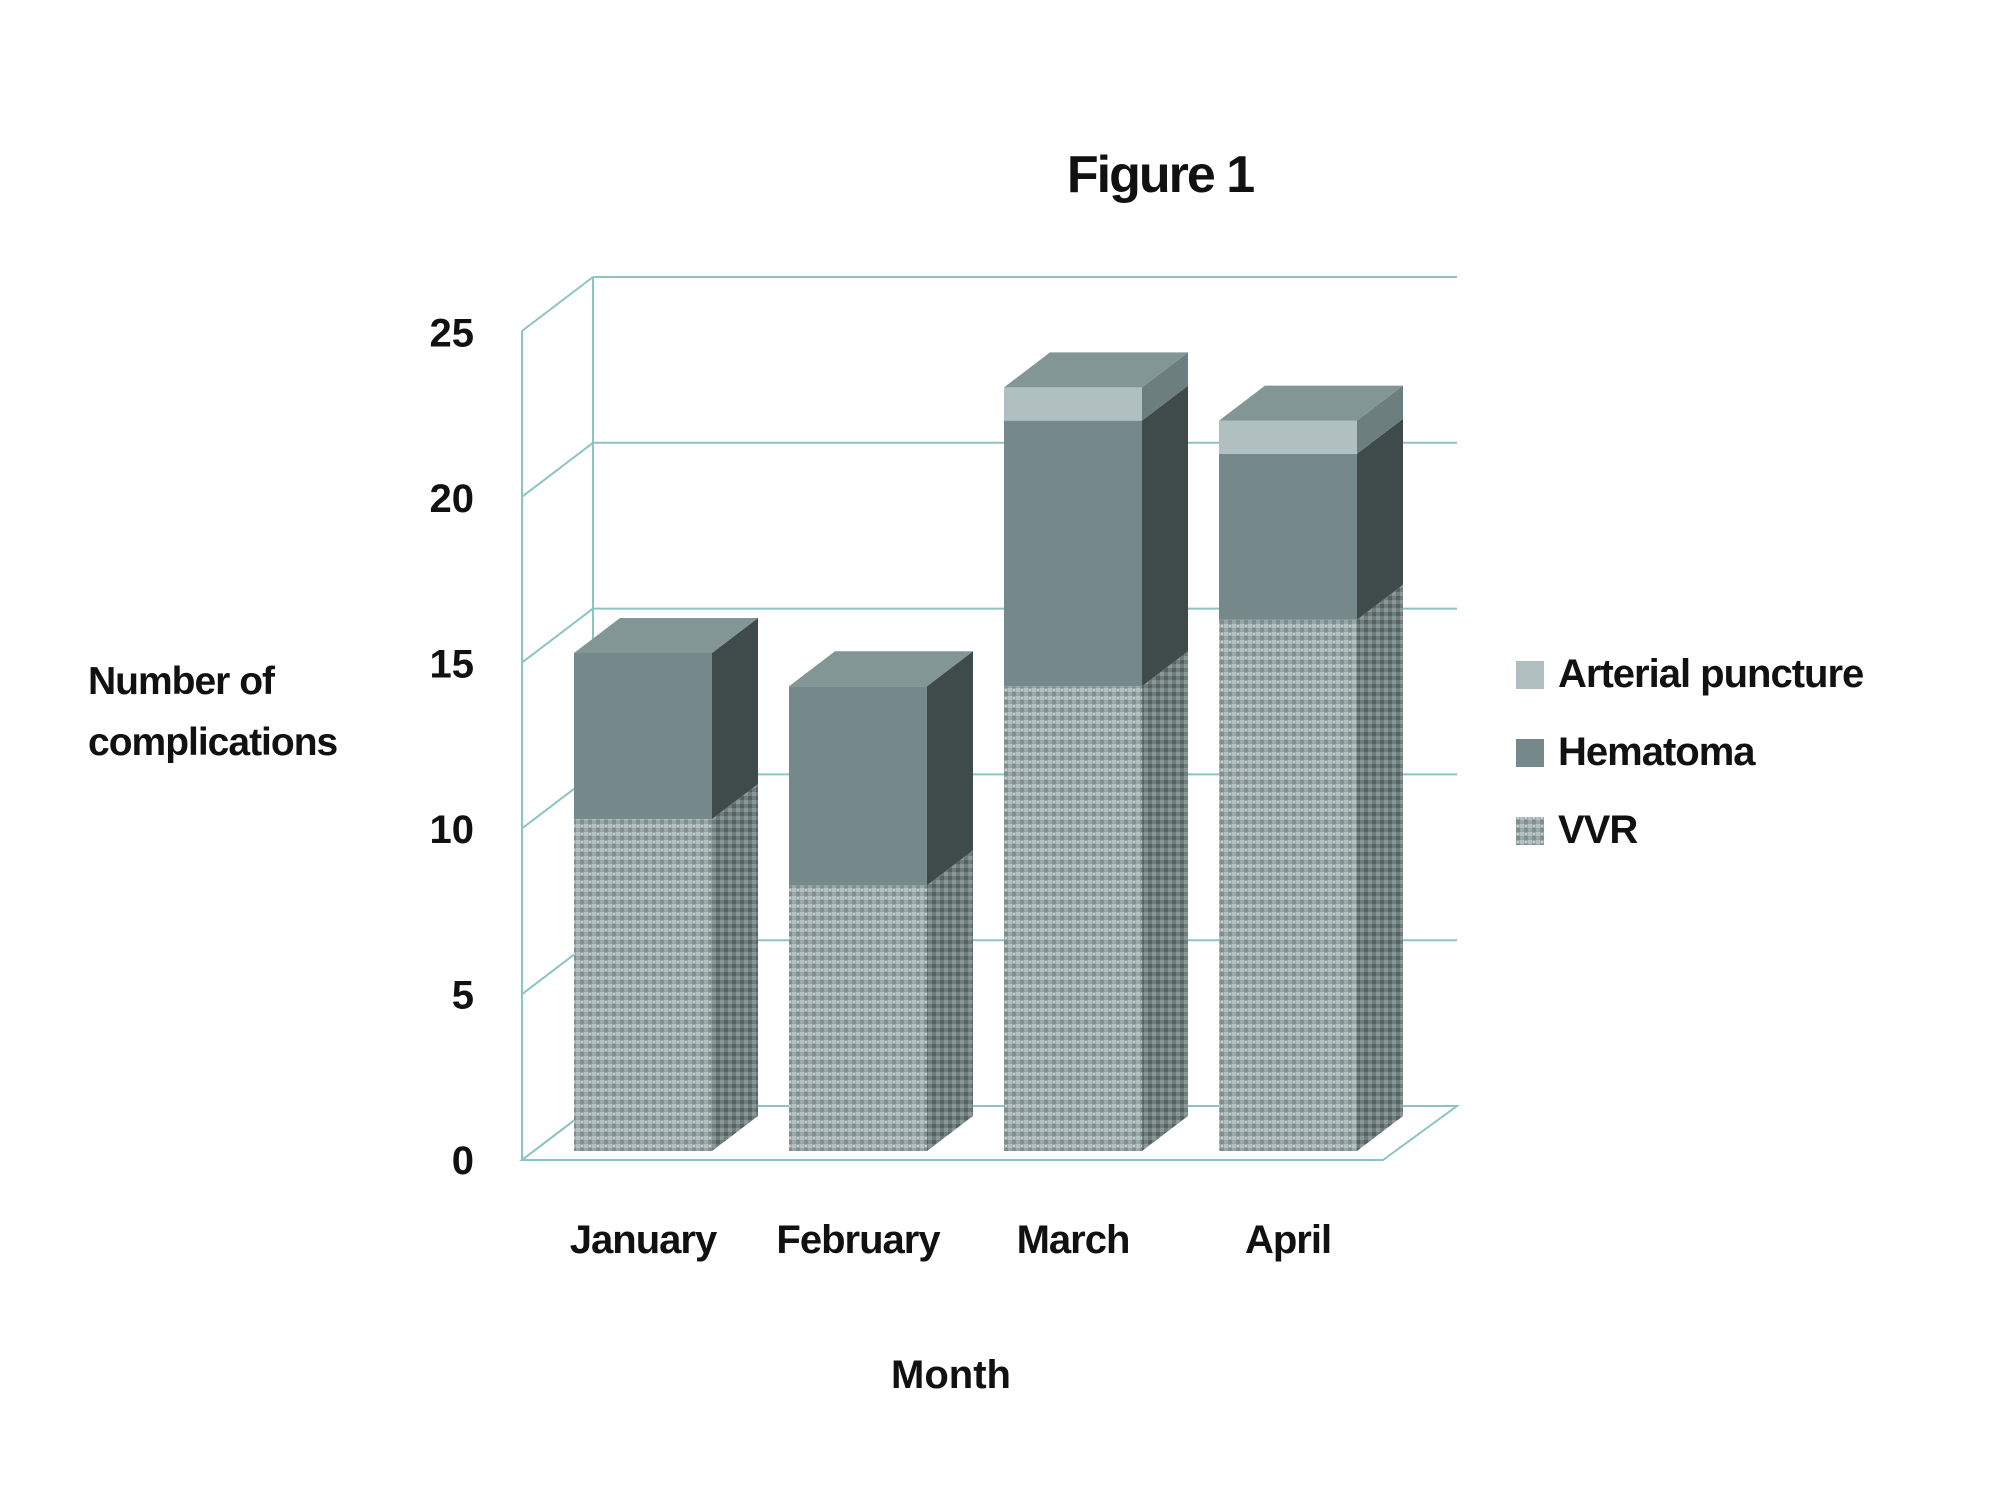 This screenshot has width=2000, height=1500. I want to click on x-tick-label: March, so click(1073, 1240).